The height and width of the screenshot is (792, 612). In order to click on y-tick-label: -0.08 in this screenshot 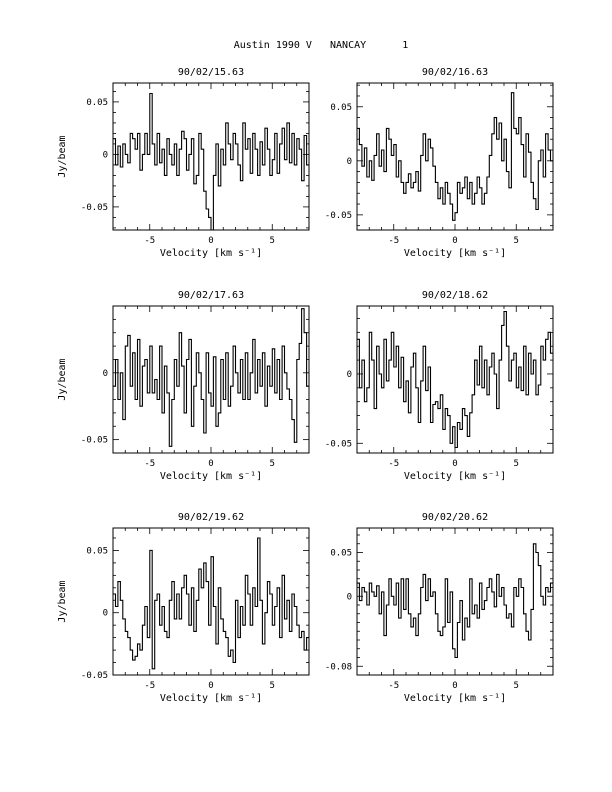, I will do `click(338, 667)`.